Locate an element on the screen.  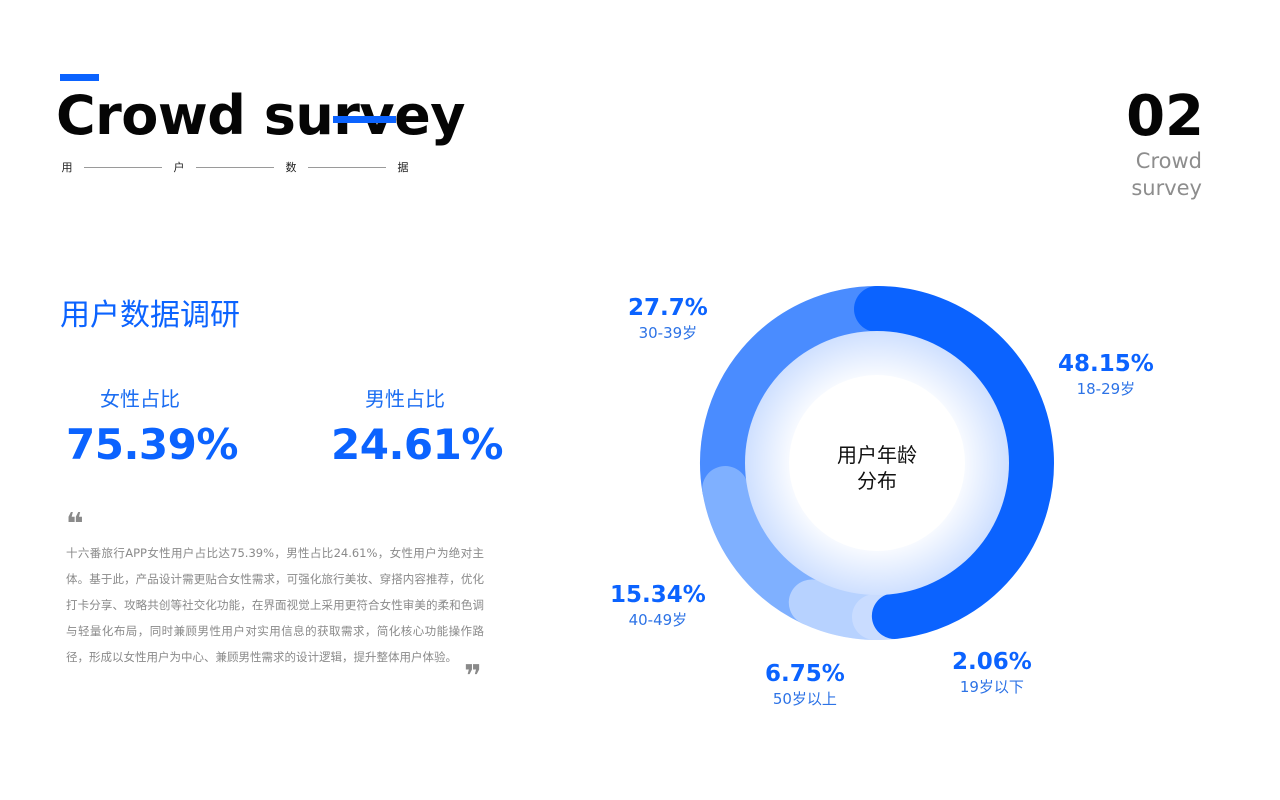
quote-close-icon: ❞ is located at coordinates (473, 676).